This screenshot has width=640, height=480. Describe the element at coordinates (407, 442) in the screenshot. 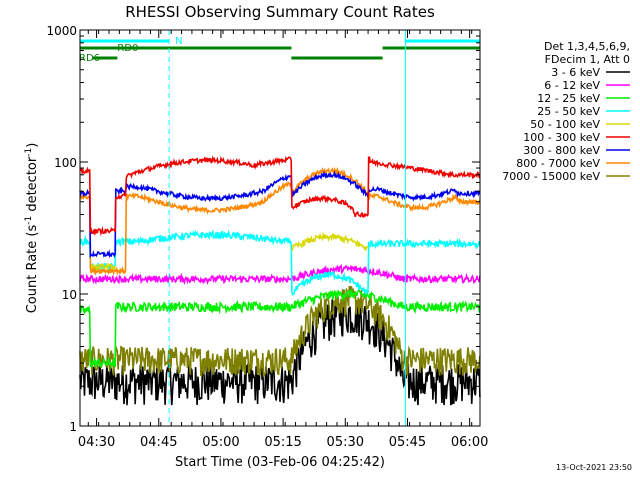

I see `x-tick-label: 05:45` at that location.